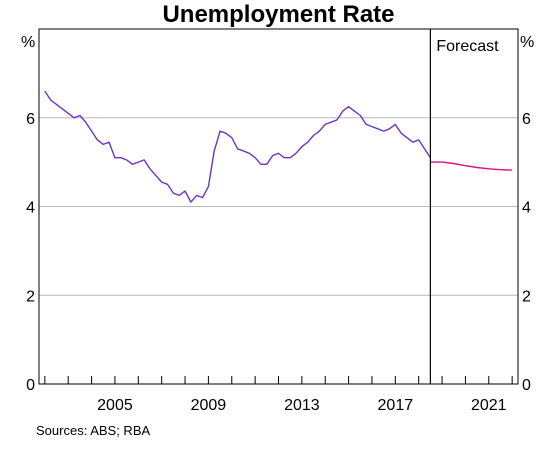  I want to click on chart-title: Unemployment Rate, so click(278, 14).